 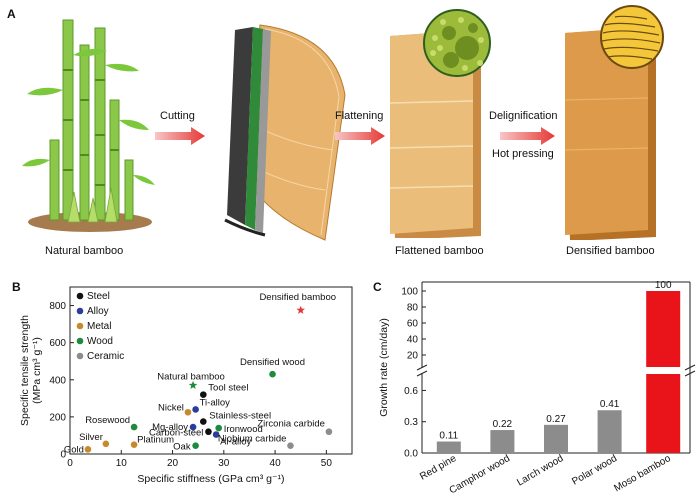 I want to click on x-tick-label-group: Polar wood, so click(x=594, y=470).